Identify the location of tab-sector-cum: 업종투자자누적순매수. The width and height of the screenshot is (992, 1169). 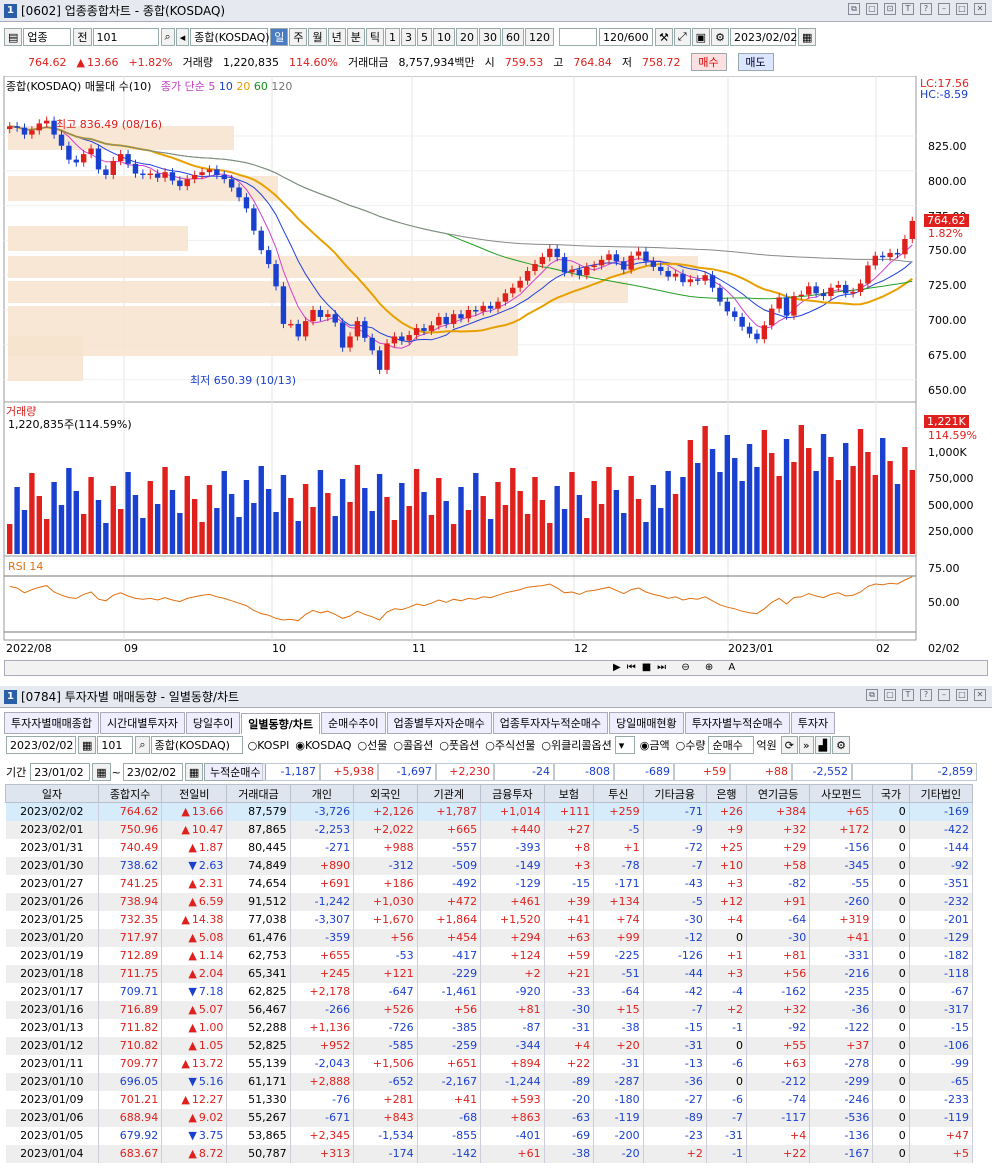
(550, 723).